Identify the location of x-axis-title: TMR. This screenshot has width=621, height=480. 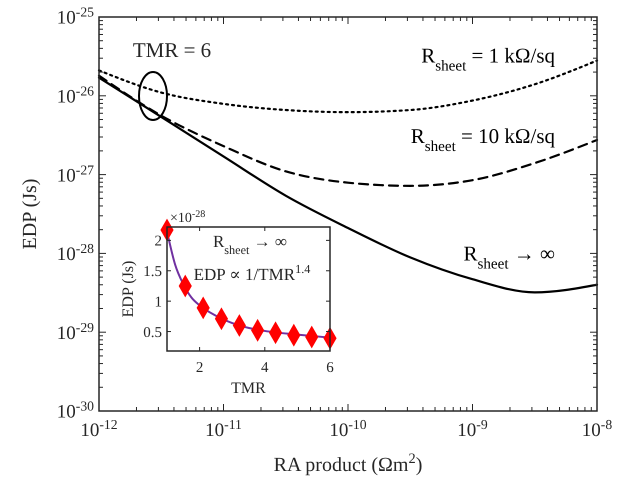
(248, 388).